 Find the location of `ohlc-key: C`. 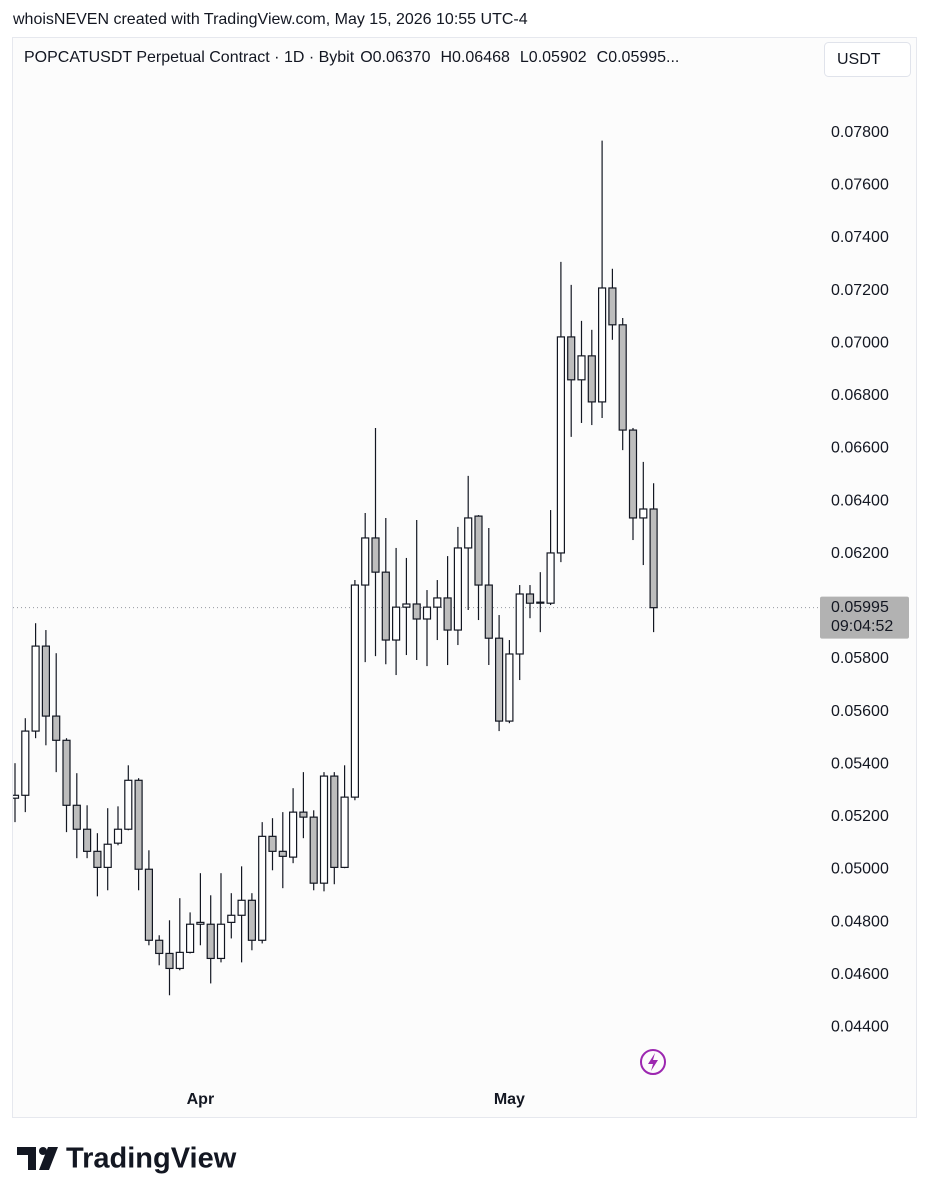

ohlc-key: C is located at coordinates (603, 57).